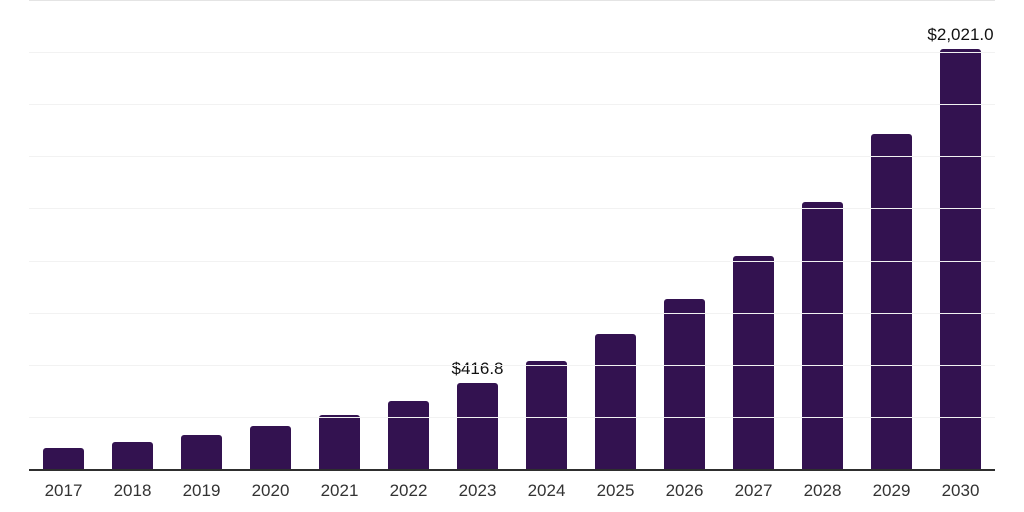 The width and height of the screenshot is (1024, 512). I want to click on x-axis-tick-label-2026: 2026, so click(684, 490).